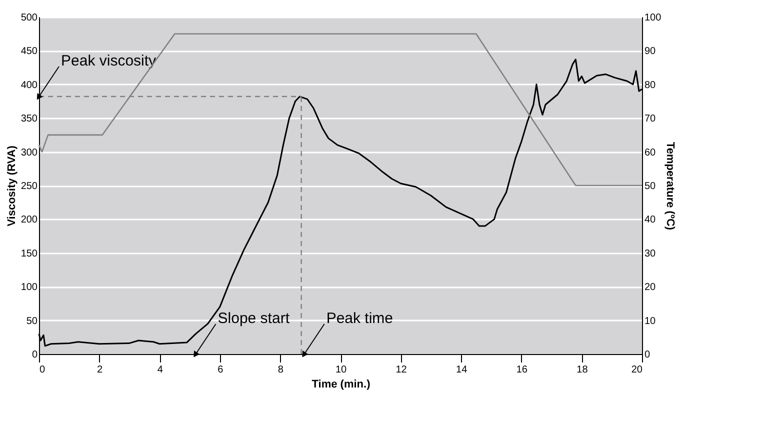 The height and width of the screenshot is (423, 763). I want to click on y-tick-label: 200, so click(29, 220).